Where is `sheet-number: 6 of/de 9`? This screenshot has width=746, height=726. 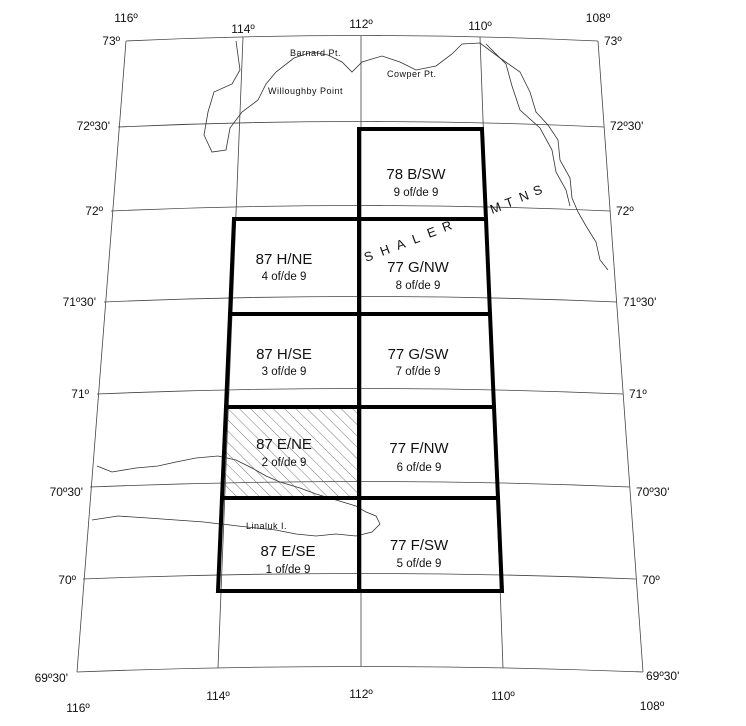 sheet-number: 6 of/de 9 is located at coordinates (419, 468).